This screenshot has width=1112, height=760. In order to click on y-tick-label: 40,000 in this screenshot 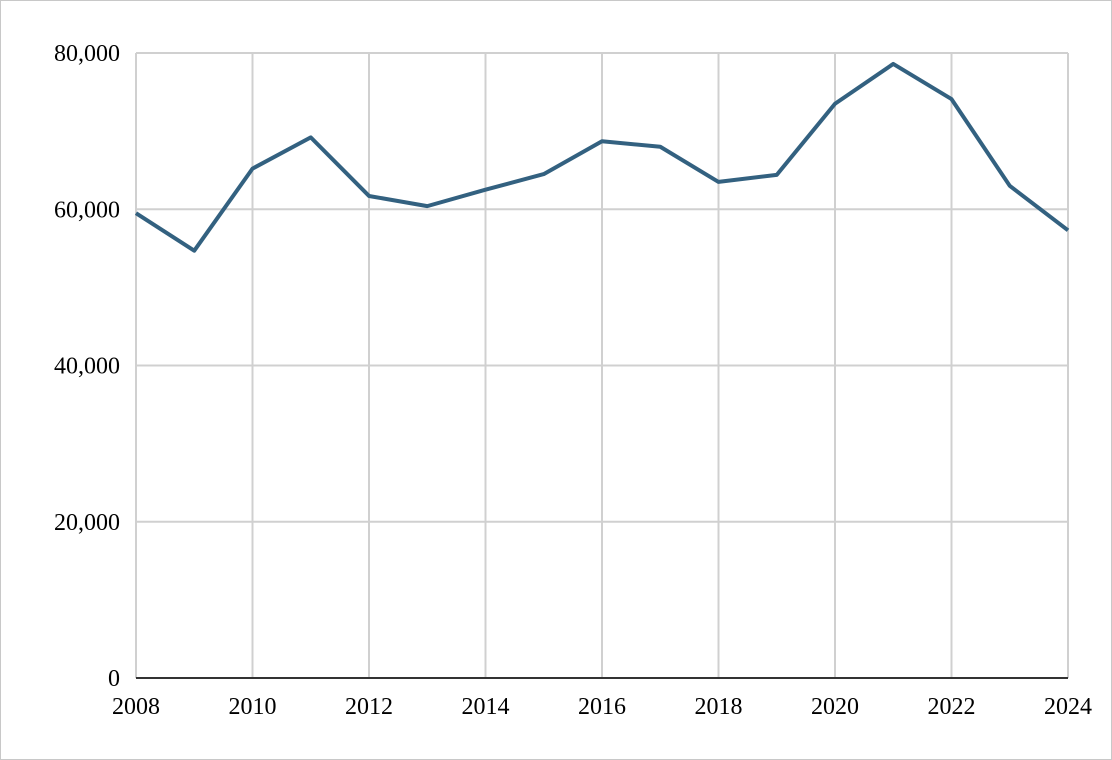, I will do `click(87, 367)`.